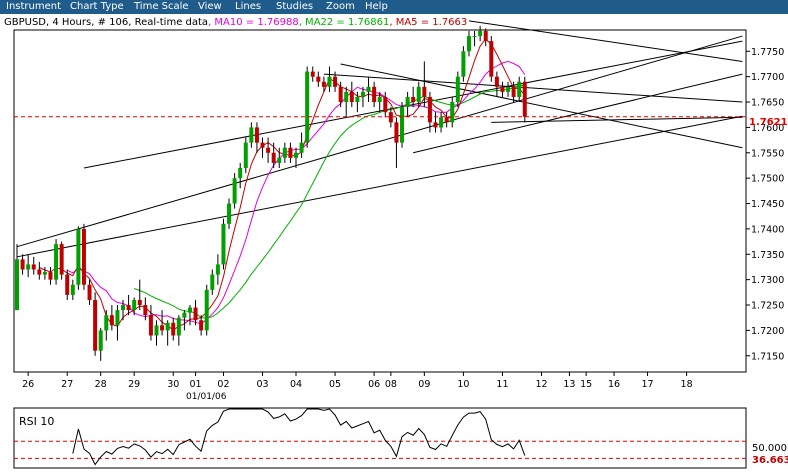 The image size is (788, 473). Describe the element at coordinates (67, 384) in the screenshot. I see `date-tick-label-1: 27` at that location.